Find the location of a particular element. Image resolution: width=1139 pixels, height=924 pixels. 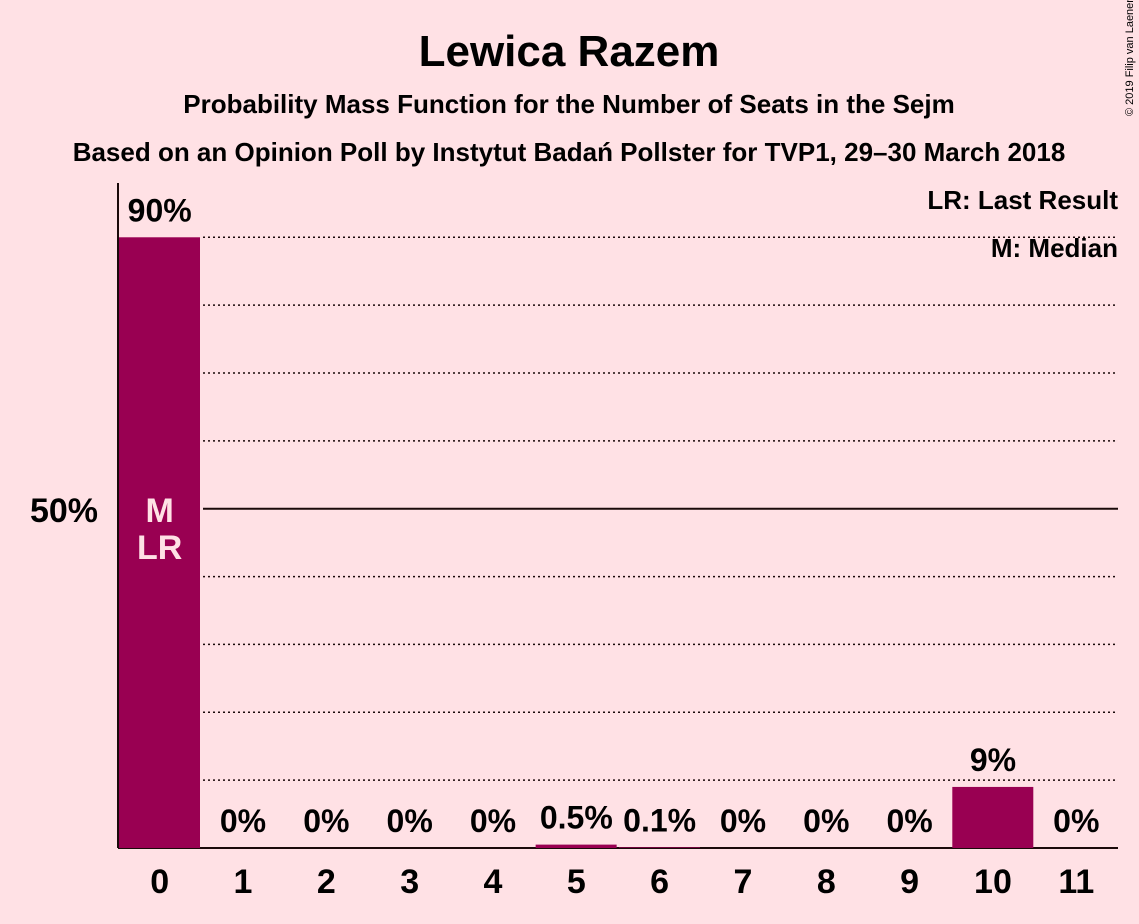

x-tick-label-4: 4 is located at coordinates (493, 882).